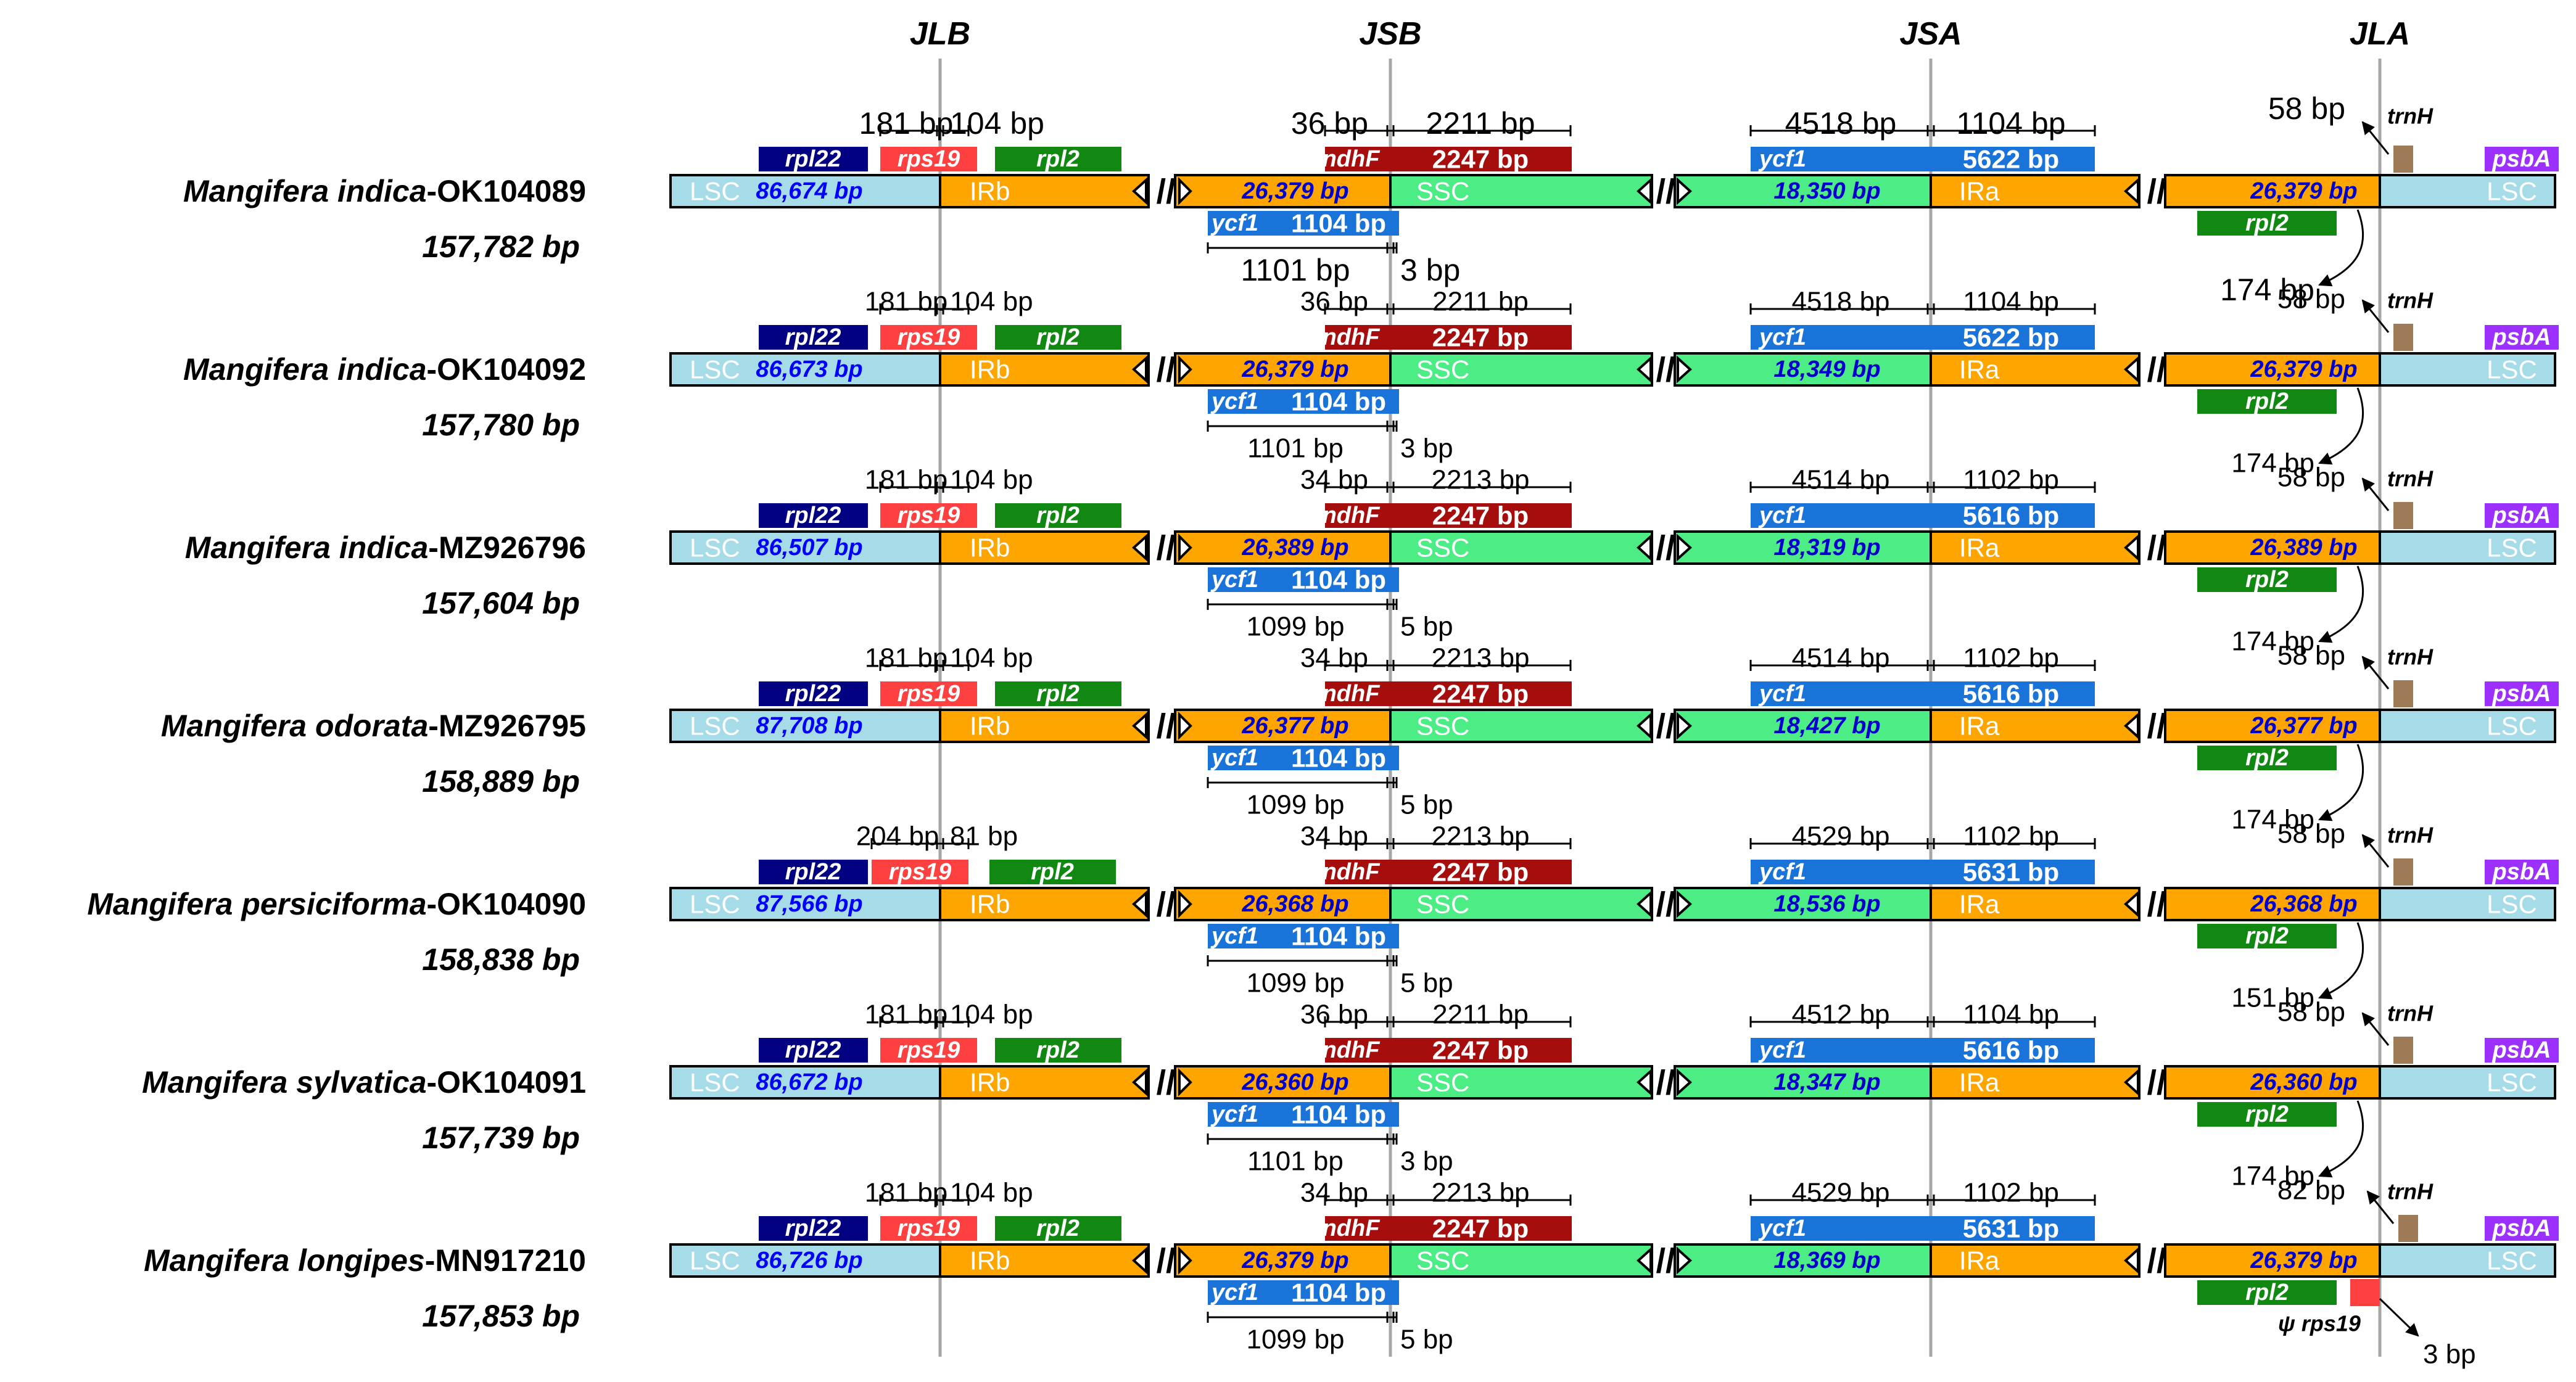 The image size is (2576, 1382). I want to click on ndhf-right-length: 2213 bp, so click(1480, 480).